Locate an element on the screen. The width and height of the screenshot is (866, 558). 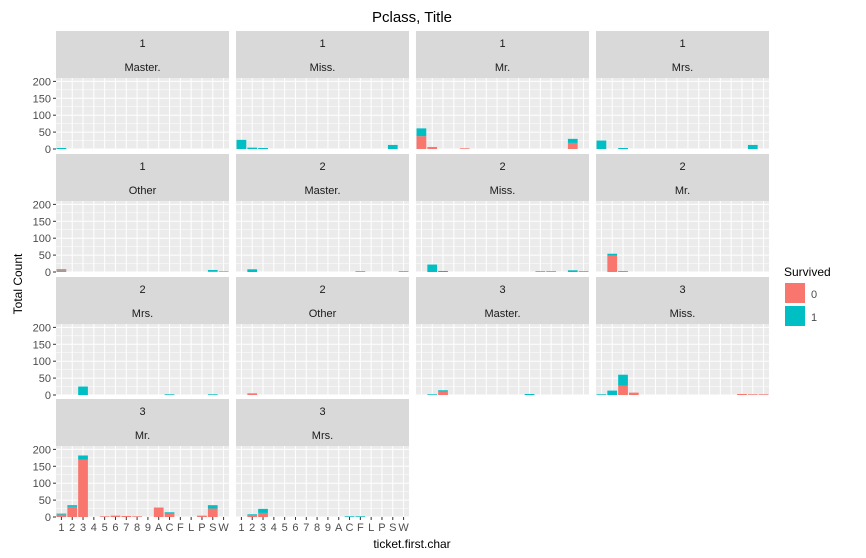
x-tick-label: 9 is located at coordinates (328, 528).